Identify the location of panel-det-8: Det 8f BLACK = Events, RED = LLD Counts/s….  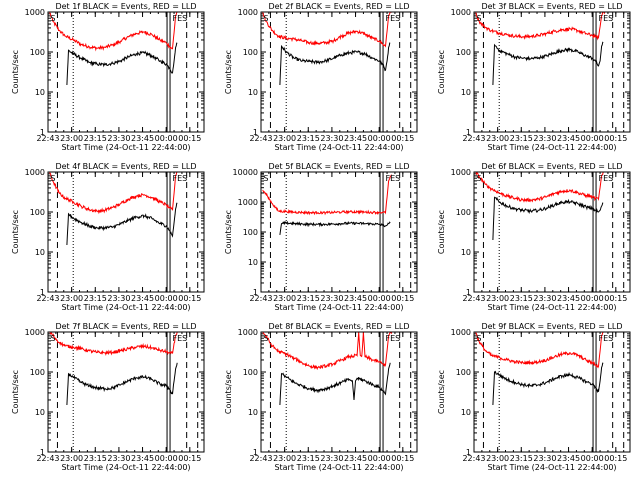
(321, 397).